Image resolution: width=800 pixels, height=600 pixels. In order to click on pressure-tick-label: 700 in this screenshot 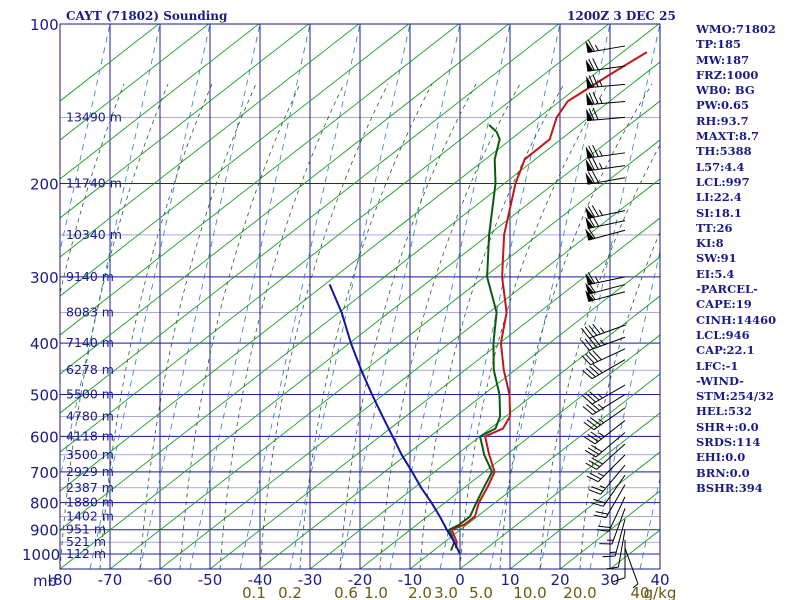, I will do `click(44, 473)`.